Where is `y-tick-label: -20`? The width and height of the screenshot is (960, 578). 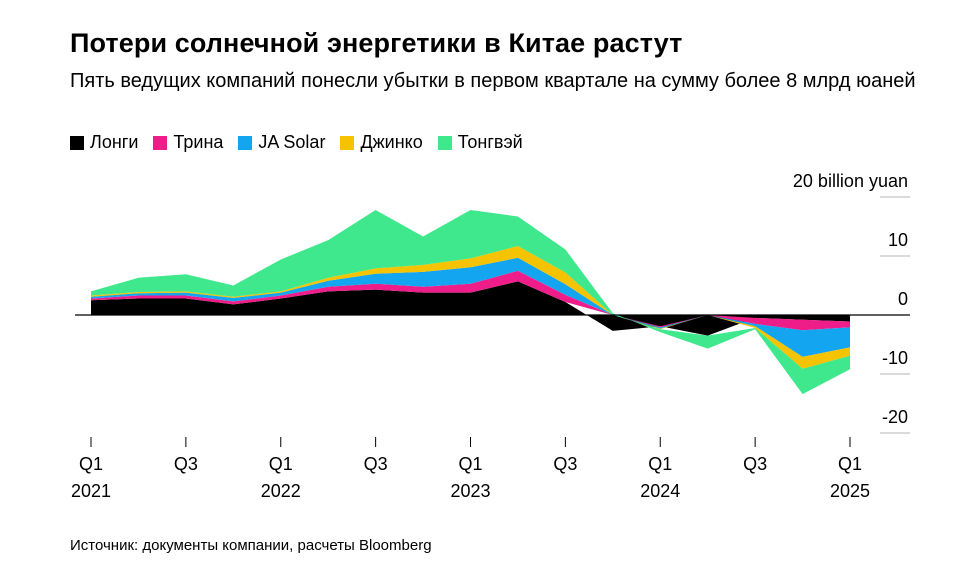 y-tick-label: -20 is located at coordinates (895, 417).